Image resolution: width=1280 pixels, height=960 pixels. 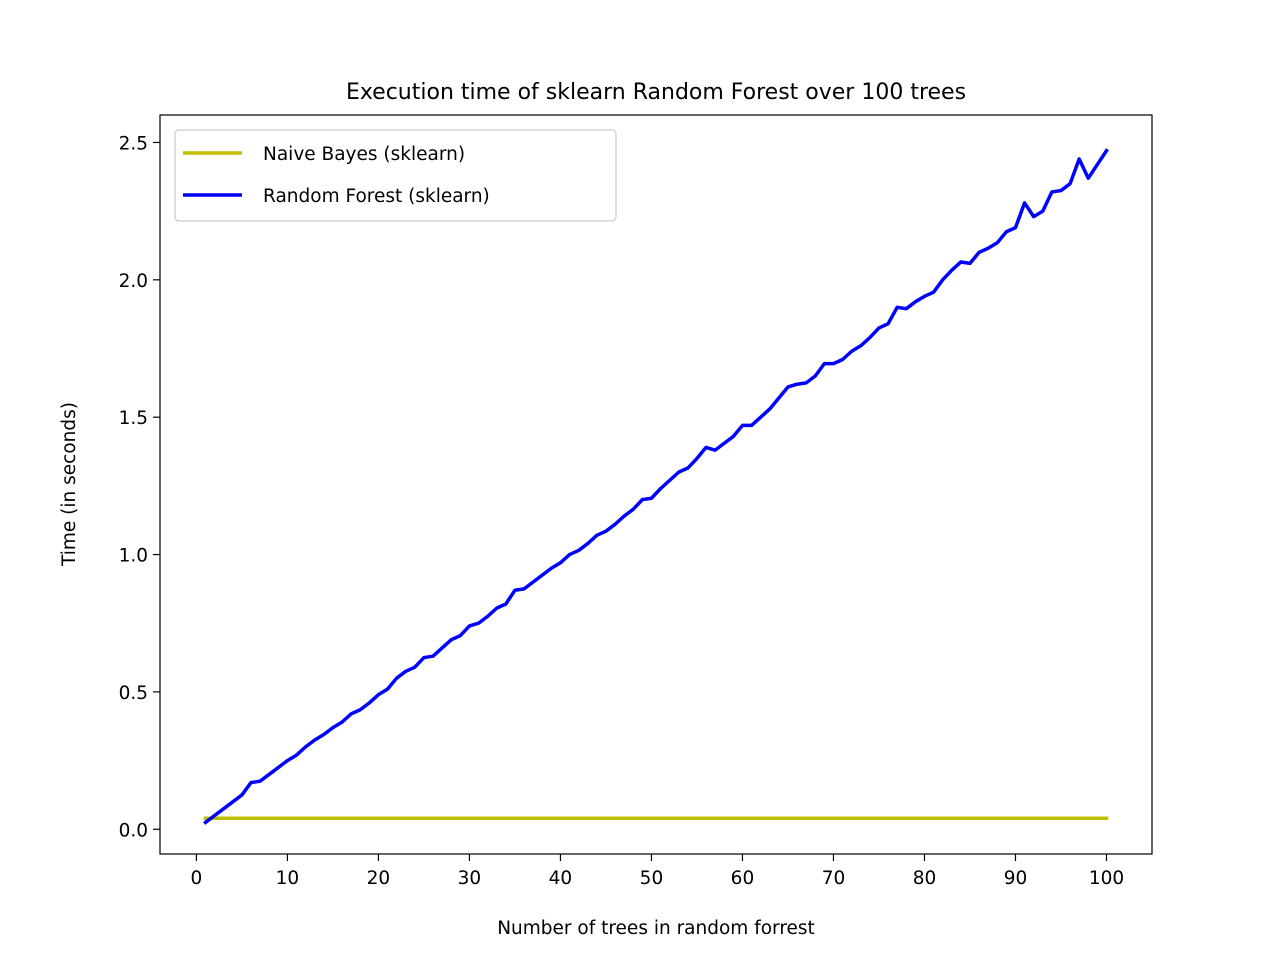 I want to click on x-tick-label: 60, so click(x=743, y=878).